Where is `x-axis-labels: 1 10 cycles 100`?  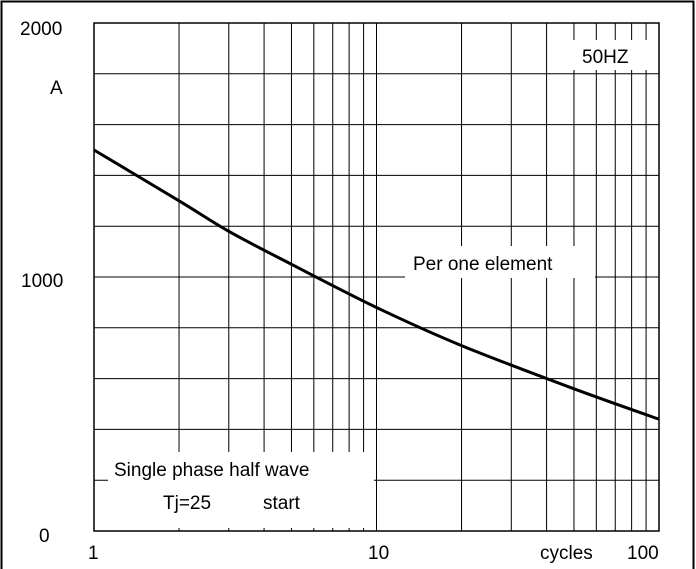
x-axis-labels: 1 10 cycles 100 is located at coordinates (373, 553).